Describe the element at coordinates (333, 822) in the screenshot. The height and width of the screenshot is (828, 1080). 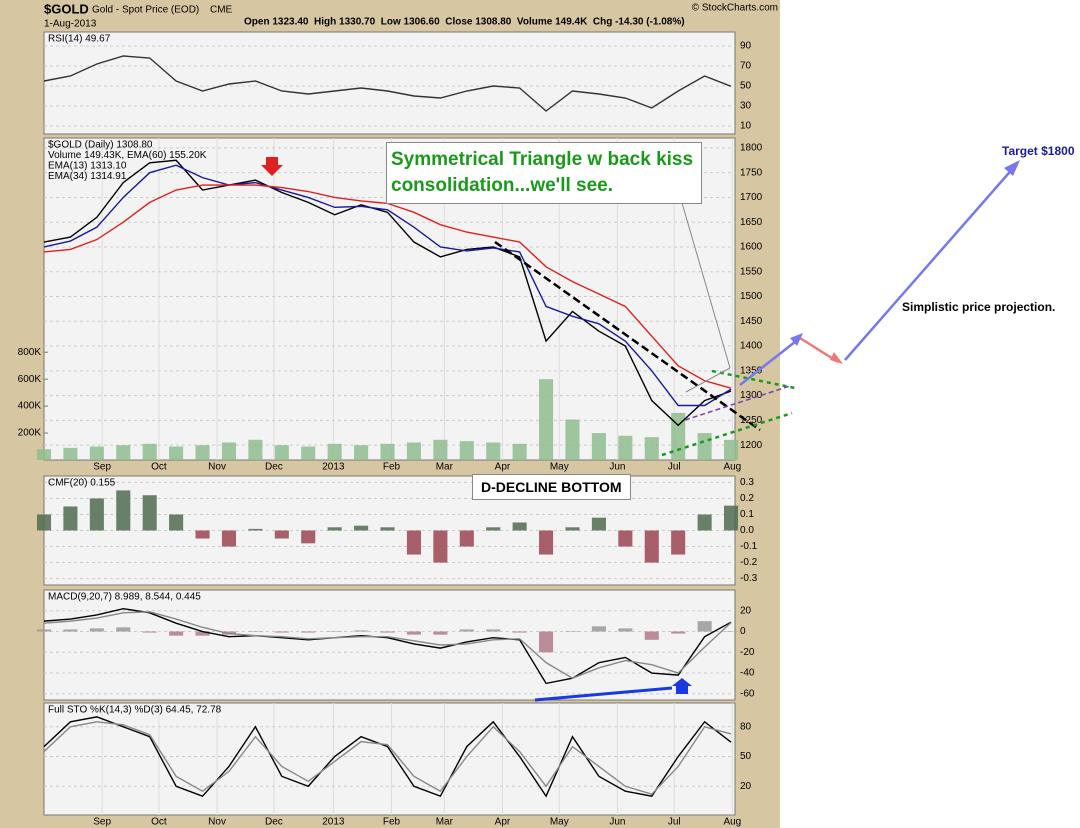
I see `x-tick-label: 2013` at that location.